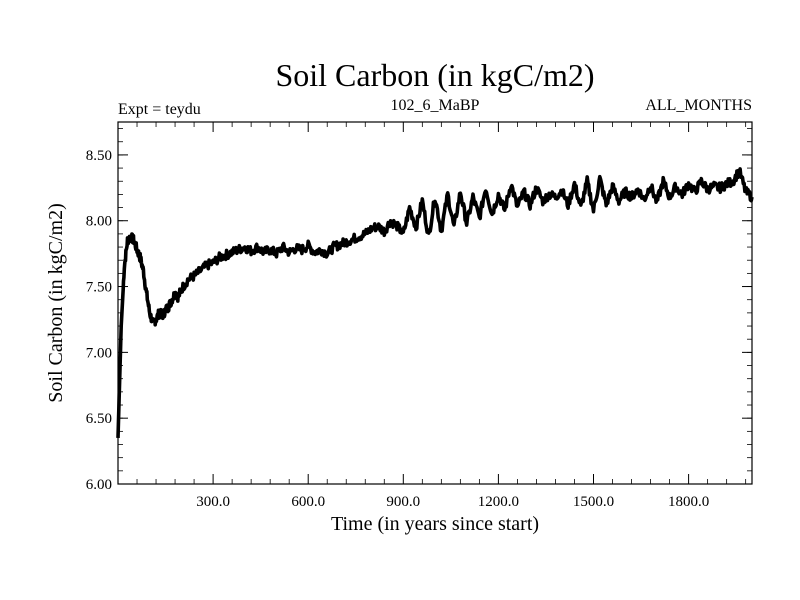 The image size is (800, 600). Describe the element at coordinates (498, 502) in the screenshot. I see `x-tick-label: 1200.0` at that location.